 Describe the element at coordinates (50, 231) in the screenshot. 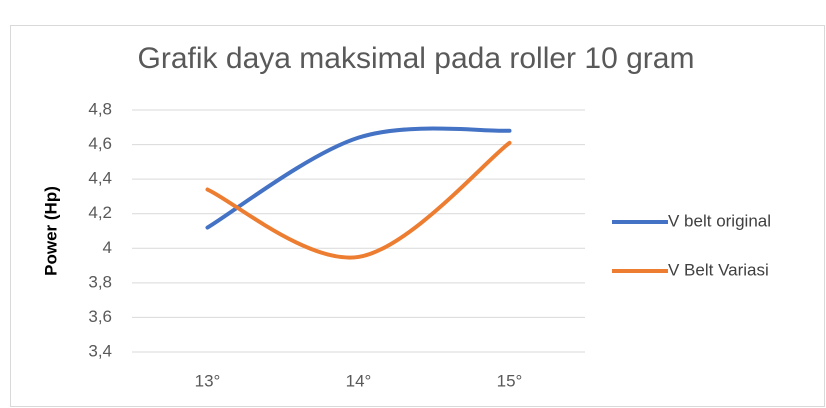

I see `y-axis-label: Power (Hp)` at that location.